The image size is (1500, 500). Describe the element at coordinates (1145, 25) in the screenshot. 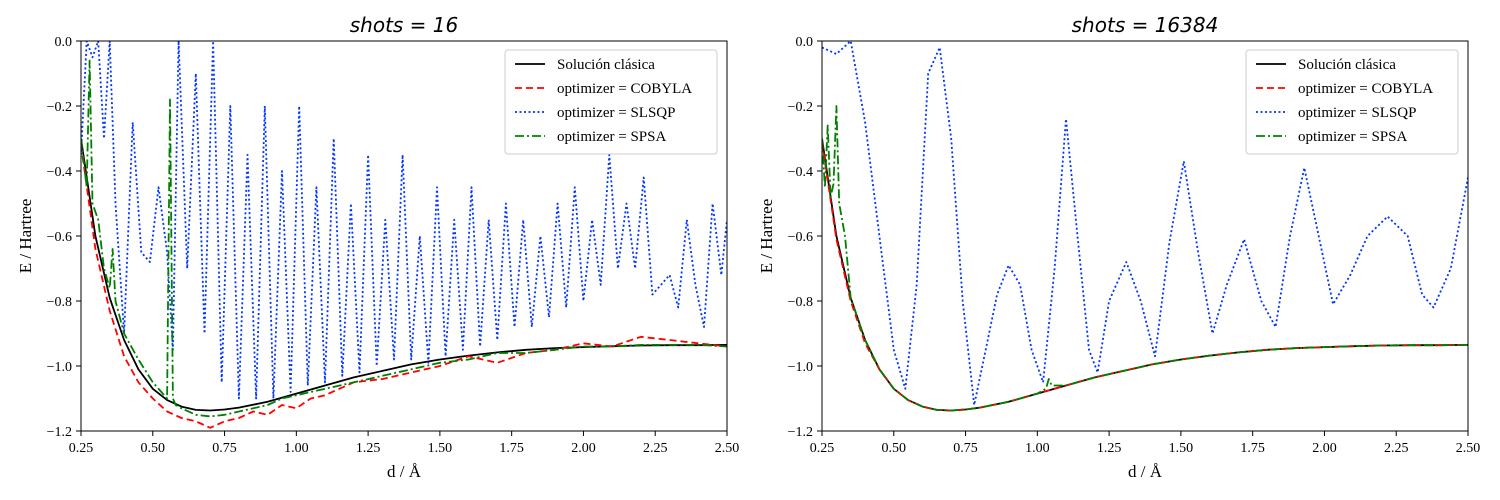

I see `chart-title: shots = 16384` at that location.